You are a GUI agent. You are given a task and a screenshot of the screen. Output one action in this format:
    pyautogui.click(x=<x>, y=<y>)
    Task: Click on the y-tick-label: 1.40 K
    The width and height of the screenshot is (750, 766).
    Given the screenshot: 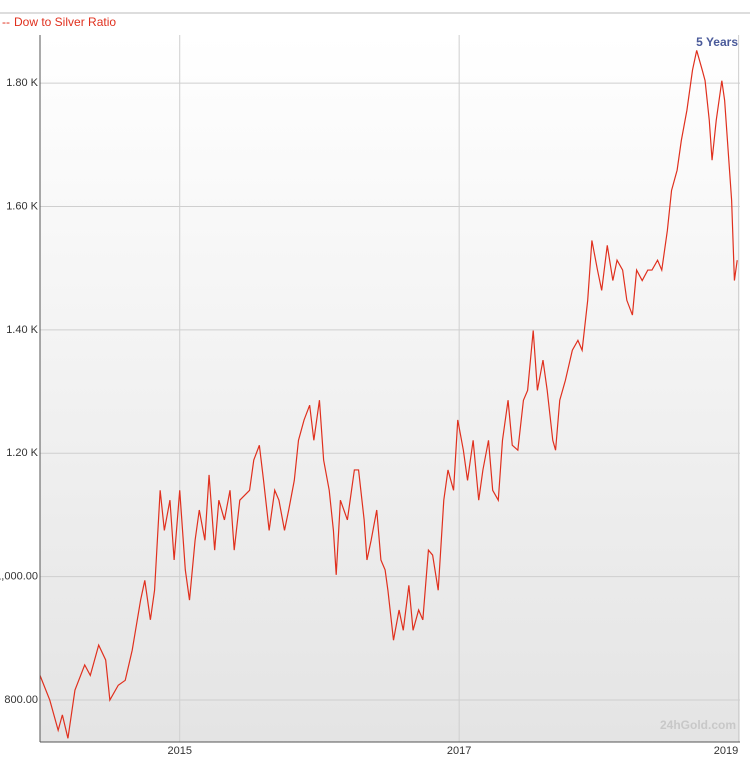 What is the action you would take?
    pyautogui.click(x=22, y=330)
    